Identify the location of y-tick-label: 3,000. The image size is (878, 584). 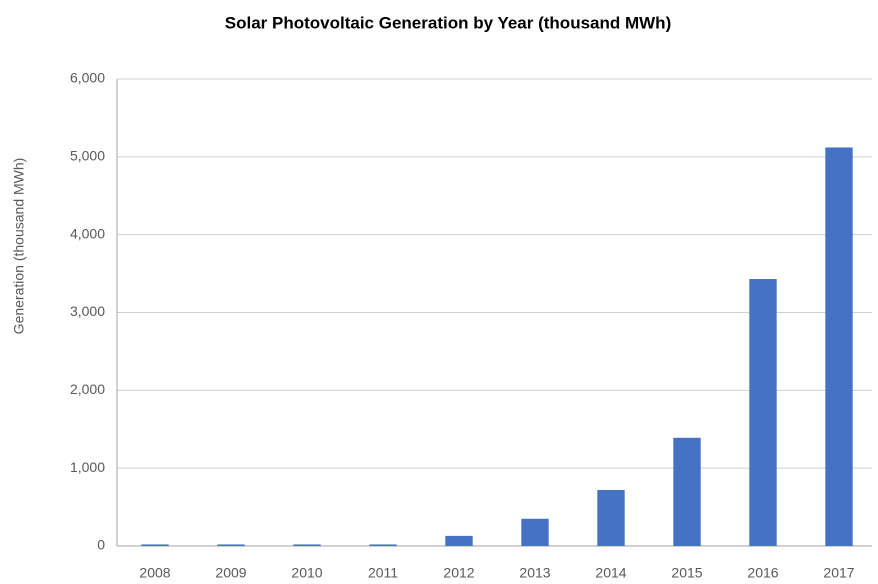
(87, 311).